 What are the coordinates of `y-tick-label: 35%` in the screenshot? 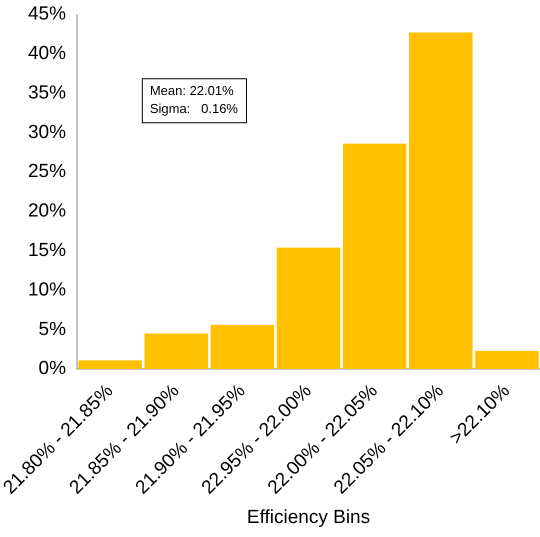 It's located at (47, 93).